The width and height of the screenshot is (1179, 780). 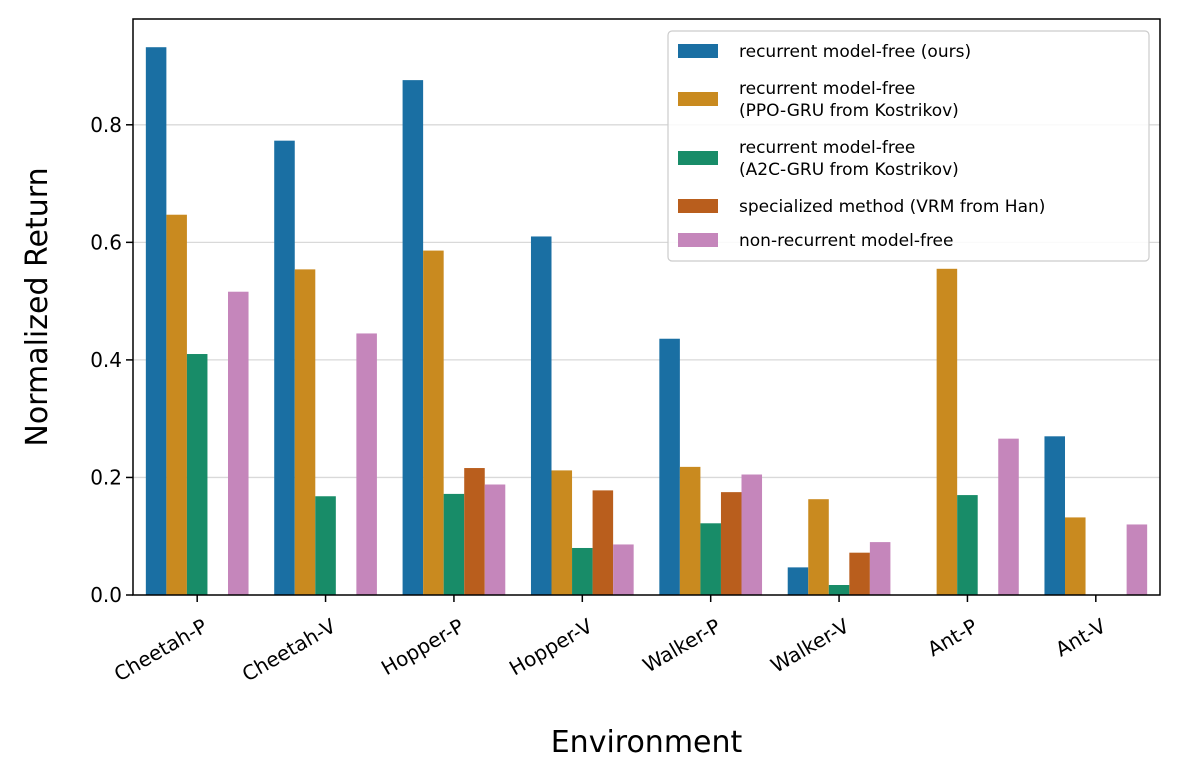 I want to click on x-tick-label: Cheetah-V, so click(x=289, y=650).